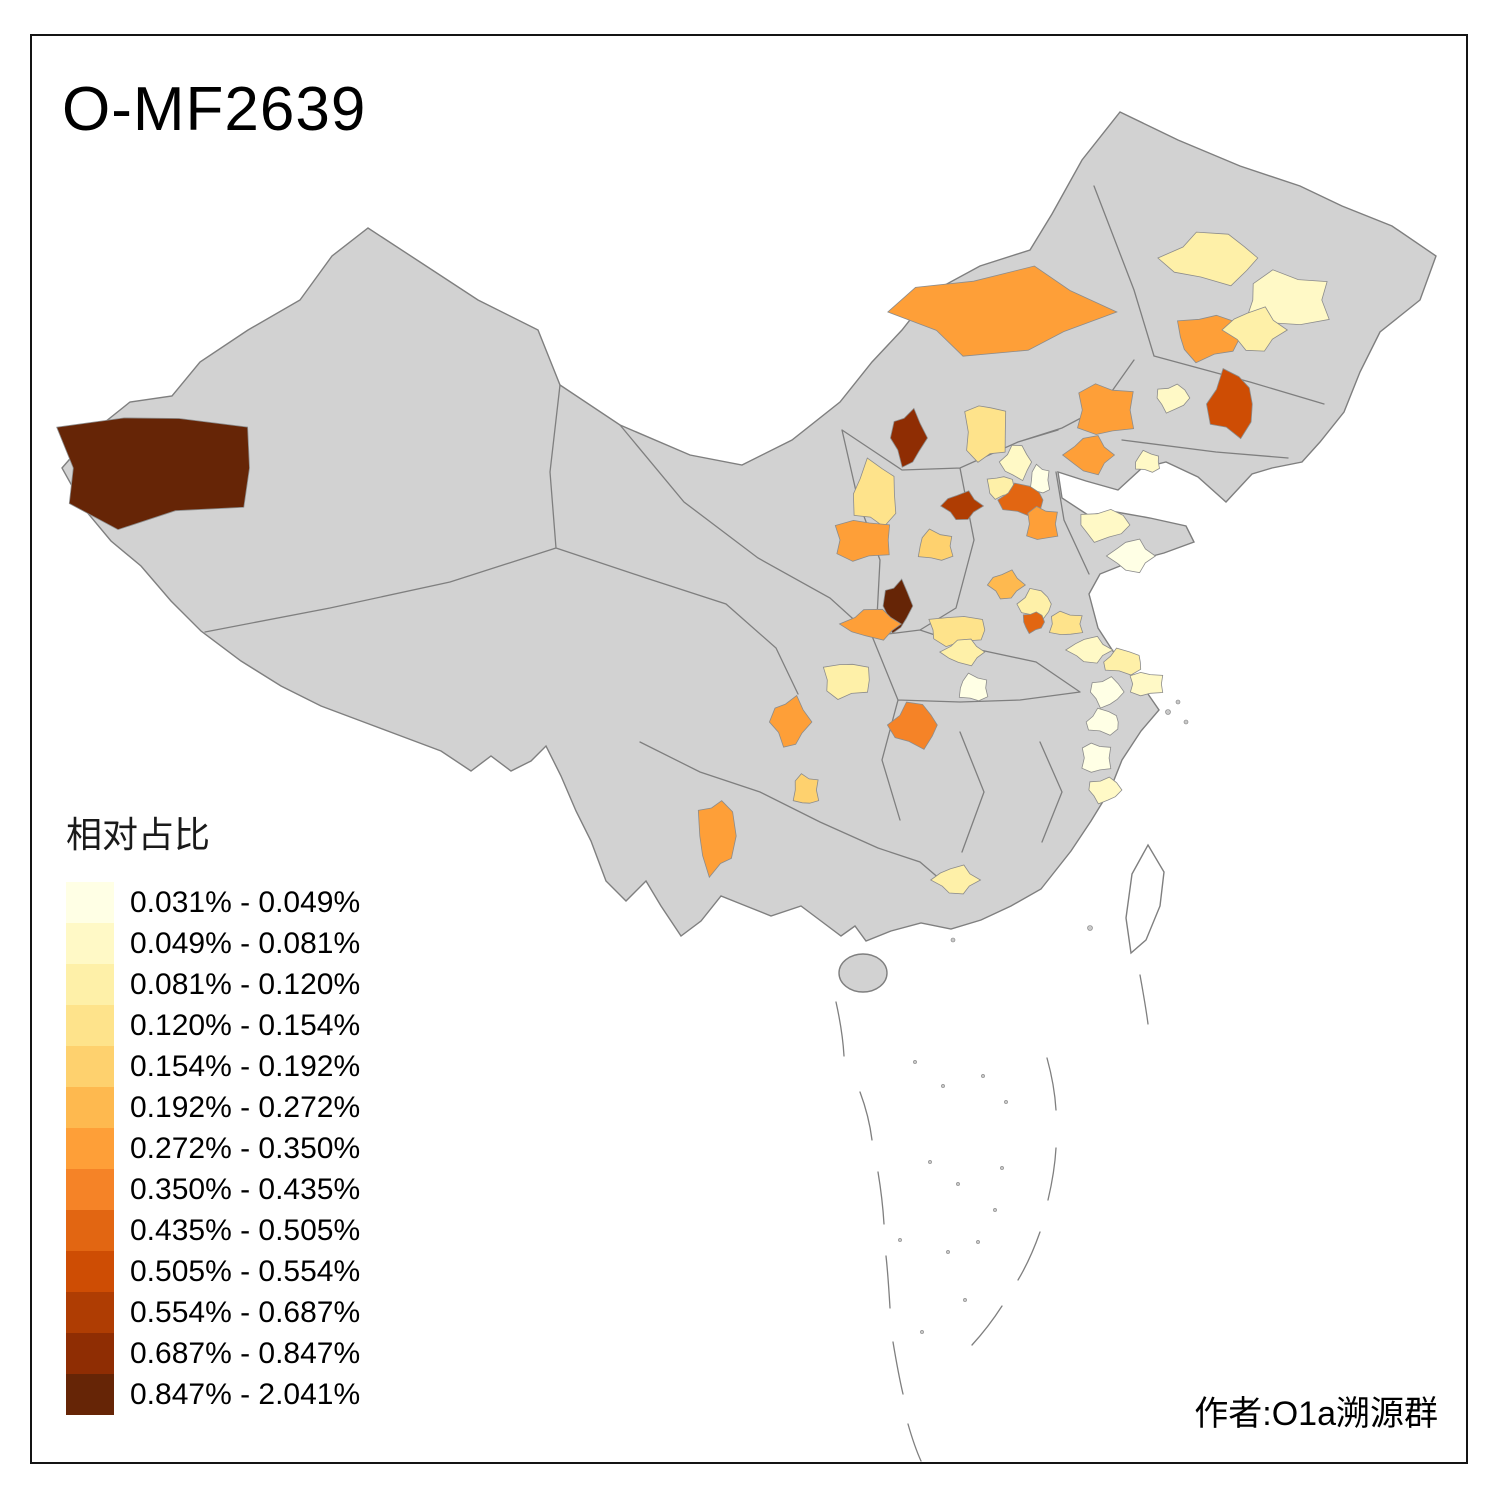  I want to click on legend-item: 0.350% - 0.435%, so click(213, 1189).